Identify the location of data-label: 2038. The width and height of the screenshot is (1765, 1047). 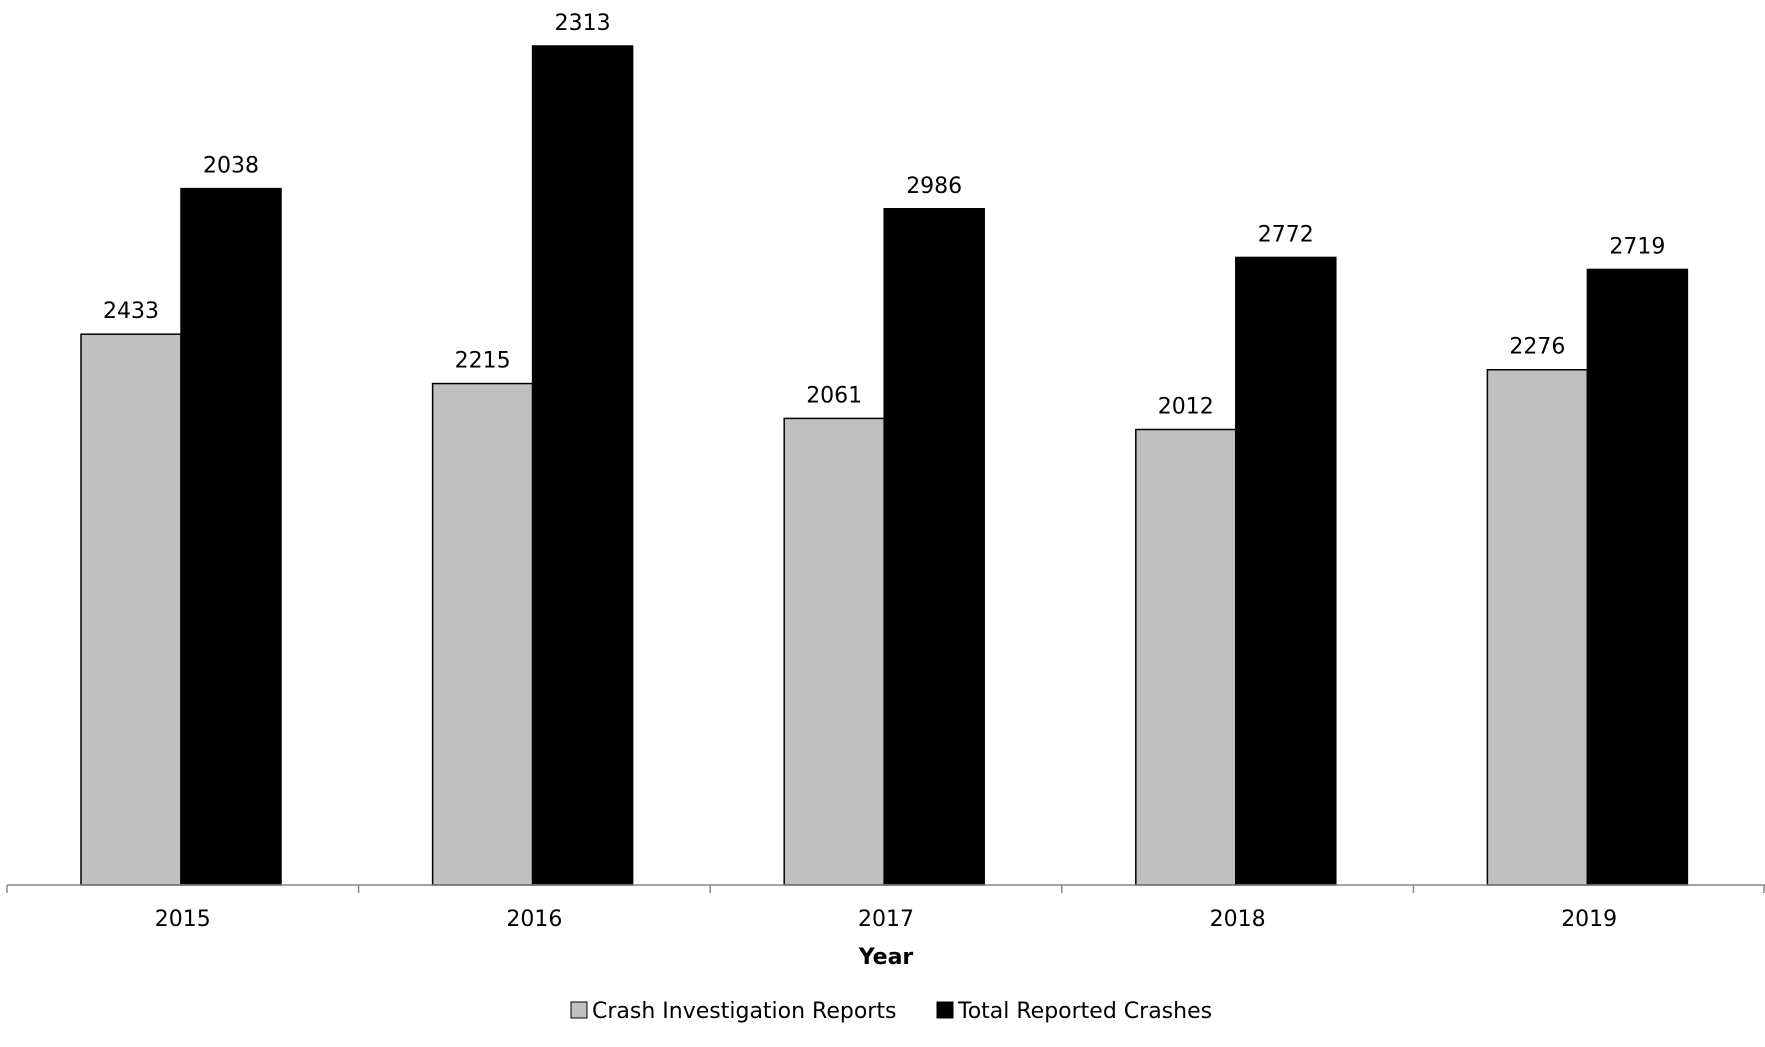
(231, 166).